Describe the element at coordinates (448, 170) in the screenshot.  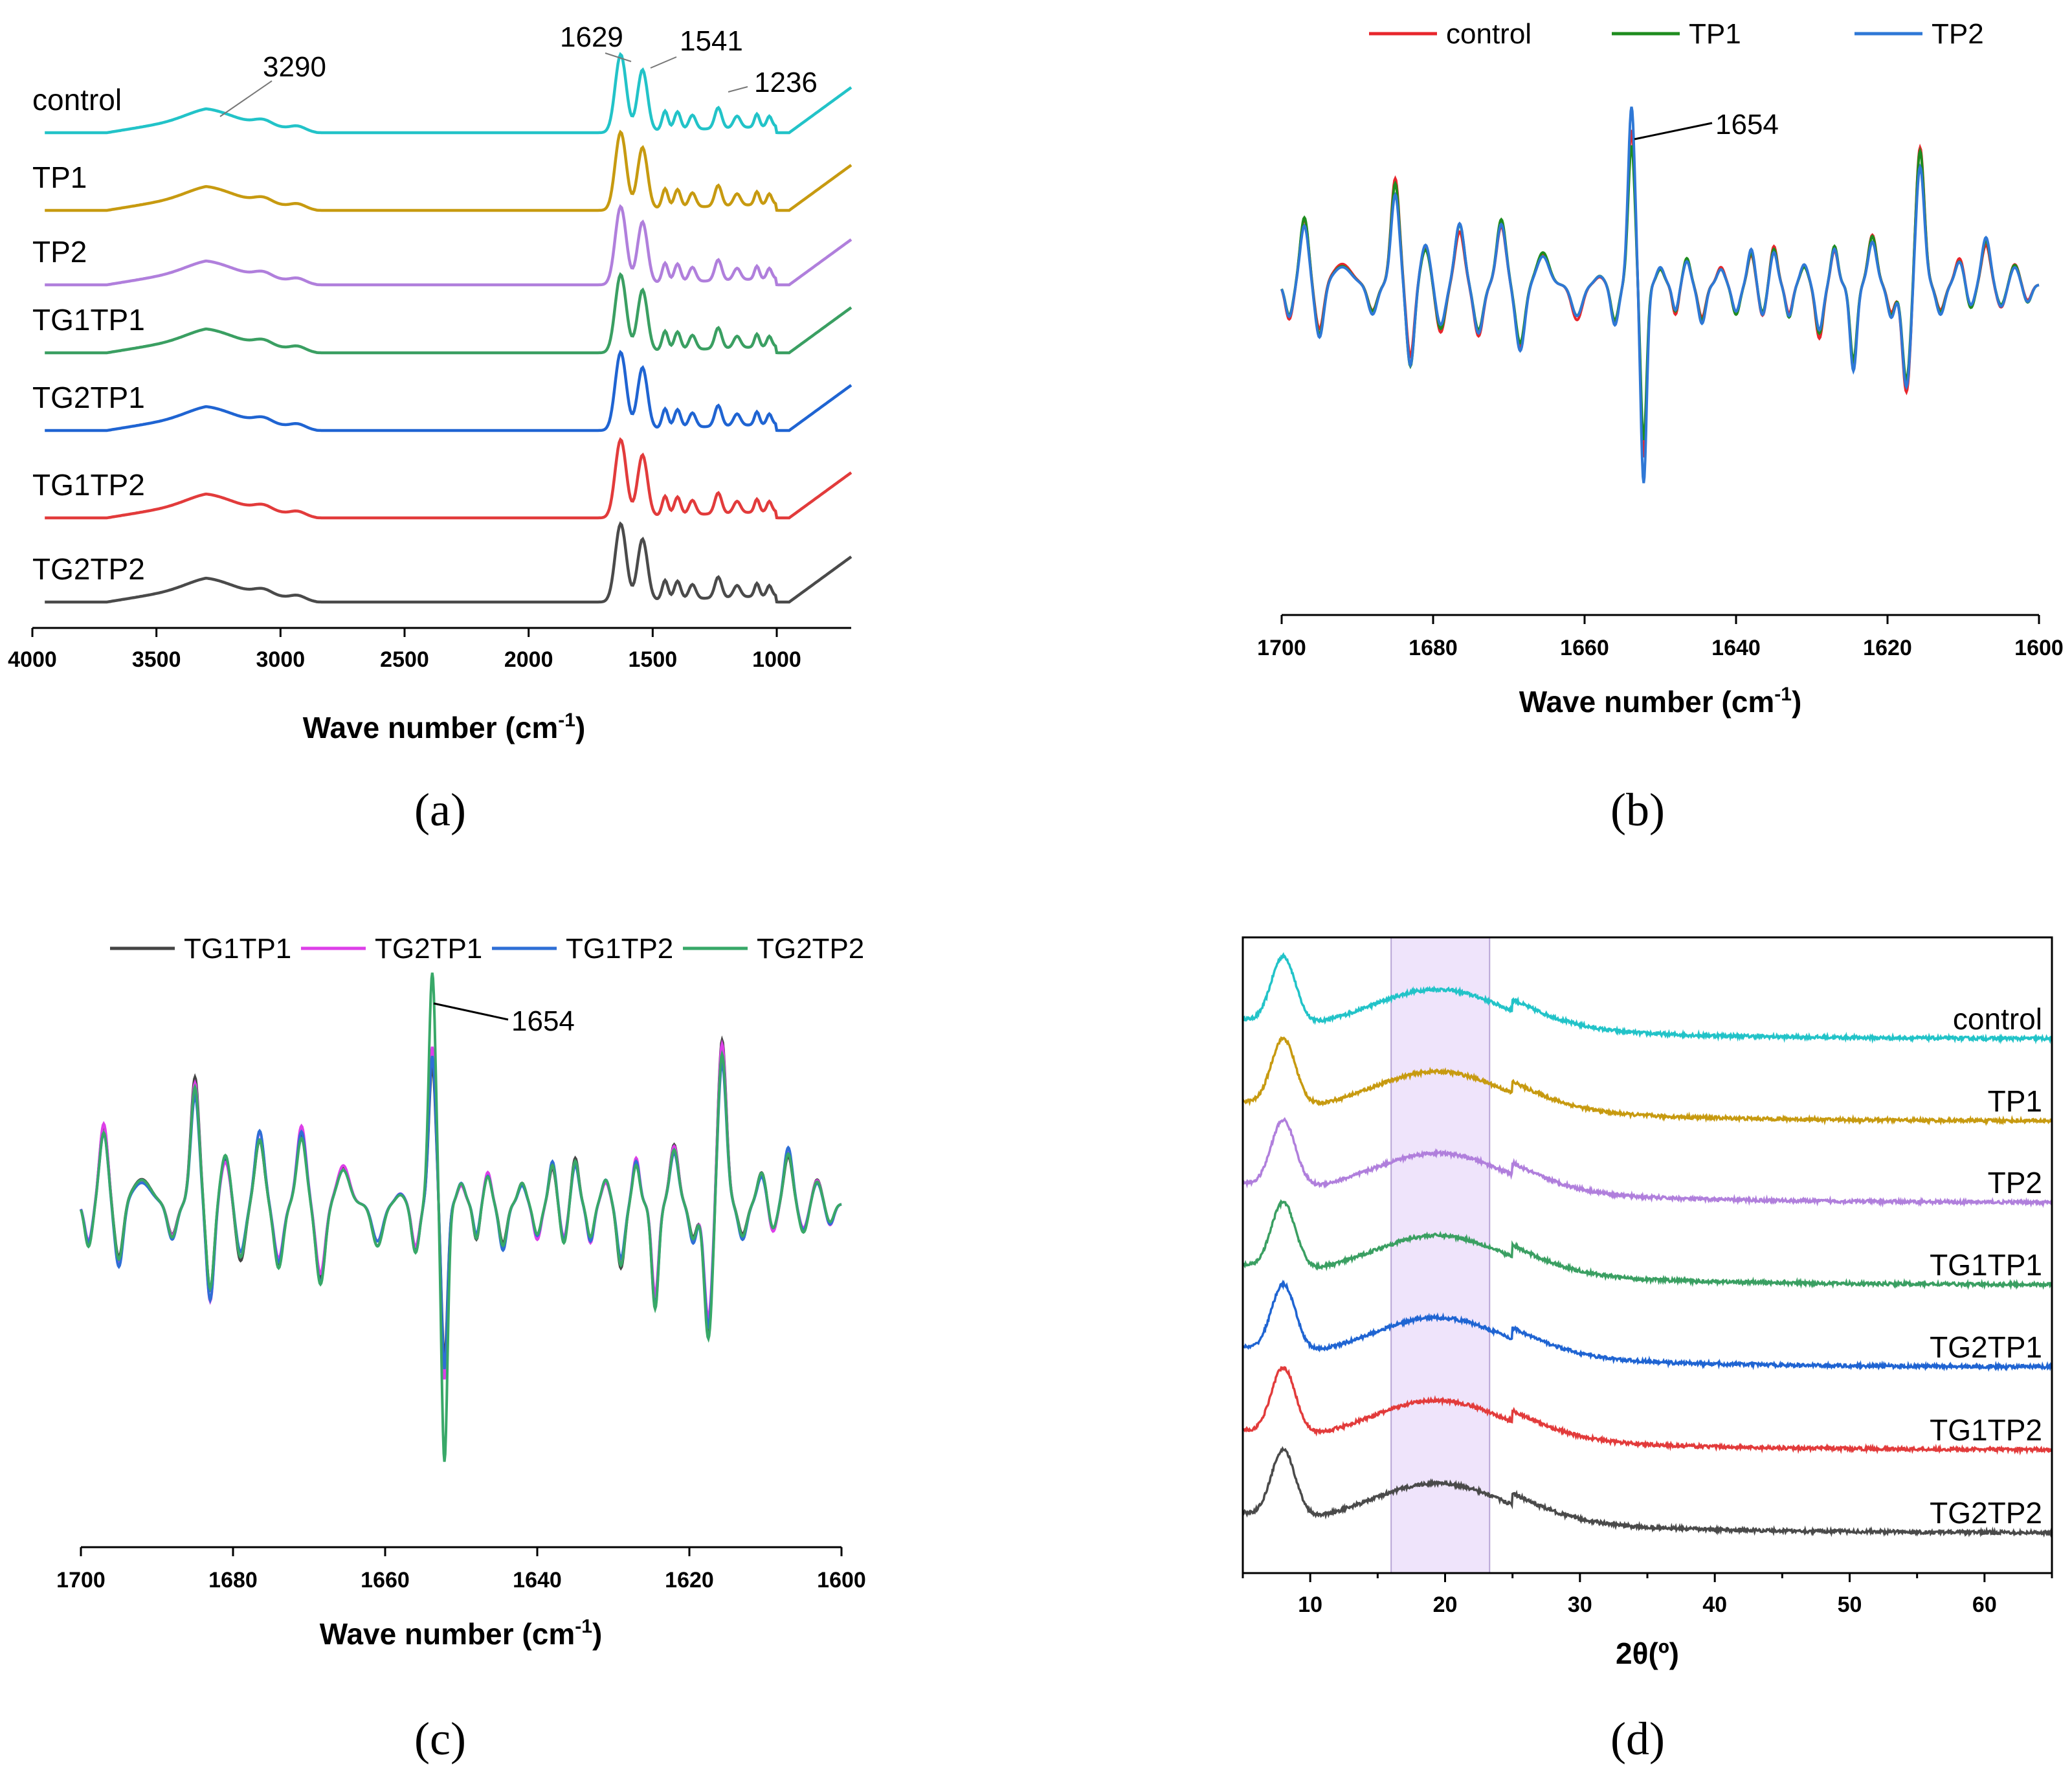
I see `panel-a-series-tp1` at that location.